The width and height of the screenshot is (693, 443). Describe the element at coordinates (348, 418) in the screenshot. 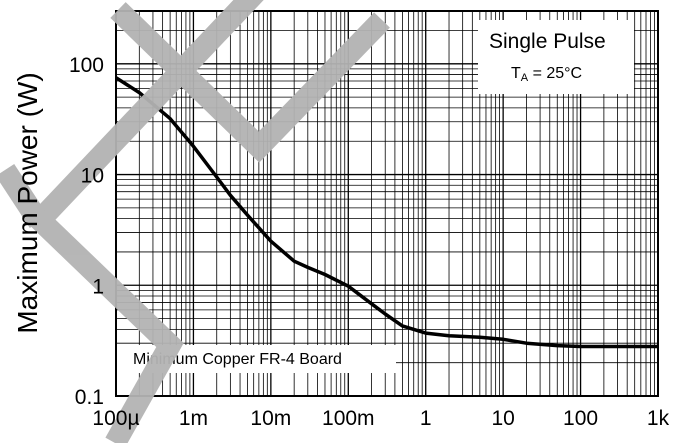

I see `x-tick-label: 100m` at that location.